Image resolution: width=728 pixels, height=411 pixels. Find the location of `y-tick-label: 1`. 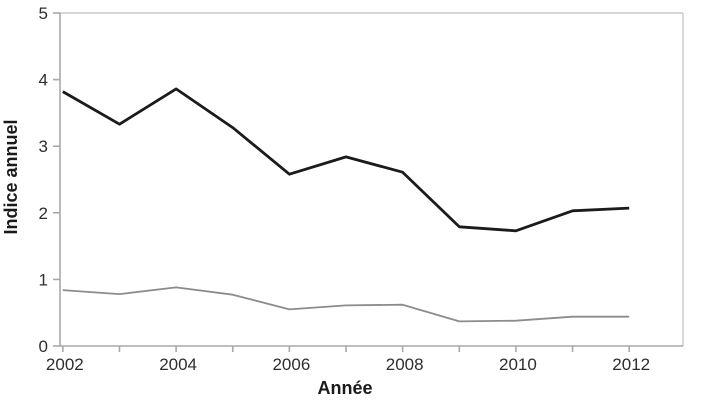

y-tick-label: 1 is located at coordinates (43, 279).